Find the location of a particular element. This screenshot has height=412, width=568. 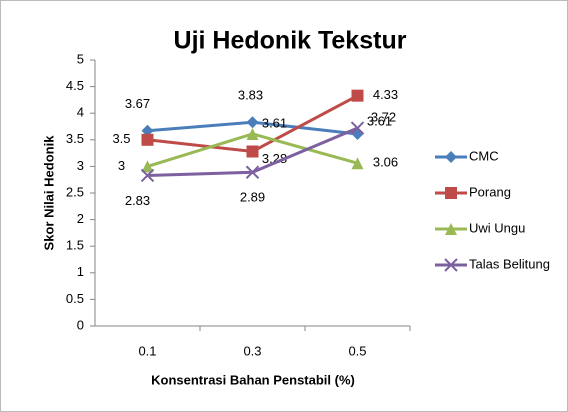

y-tick-label: 2.5 is located at coordinates (75, 191).